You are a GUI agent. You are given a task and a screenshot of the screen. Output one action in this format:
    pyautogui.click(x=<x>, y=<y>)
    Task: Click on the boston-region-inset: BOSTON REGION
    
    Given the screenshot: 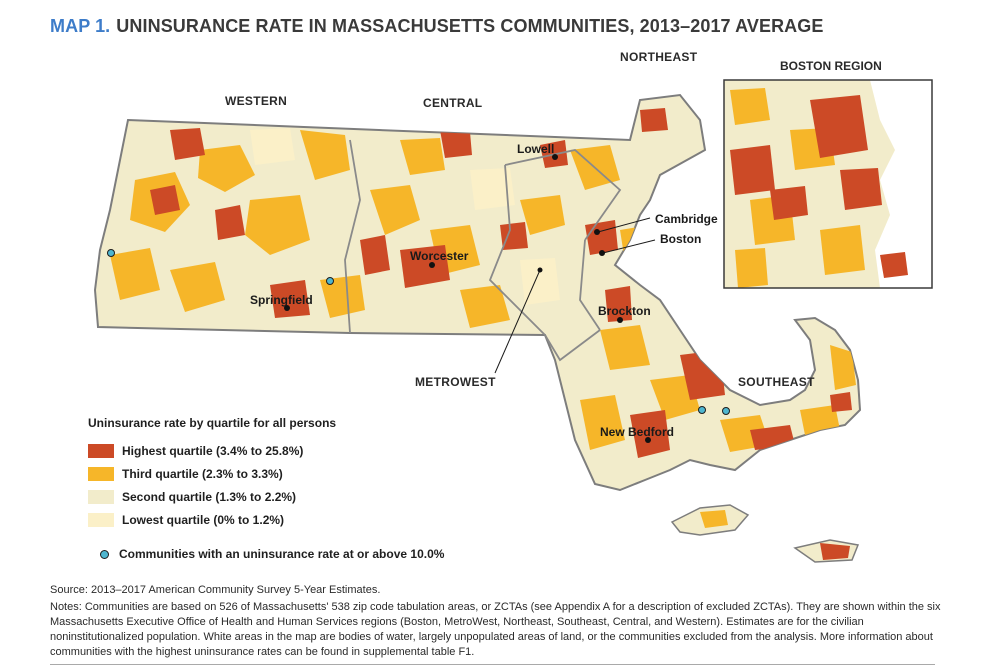 What is the action you would take?
    pyautogui.click(x=828, y=174)
    